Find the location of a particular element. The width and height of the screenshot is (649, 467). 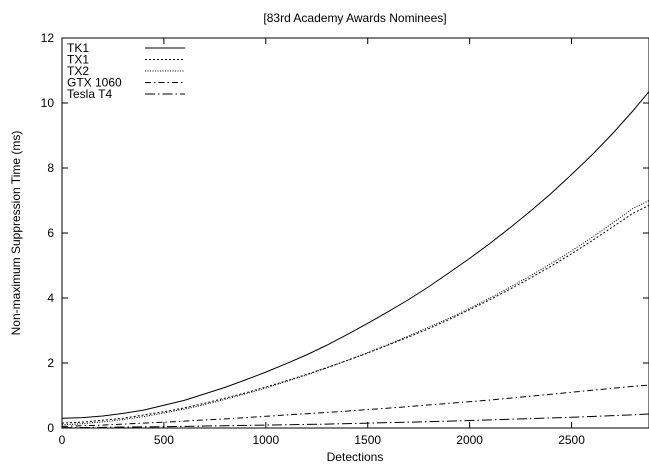

legend-label-tx2: TX2 is located at coordinates (78, 71).